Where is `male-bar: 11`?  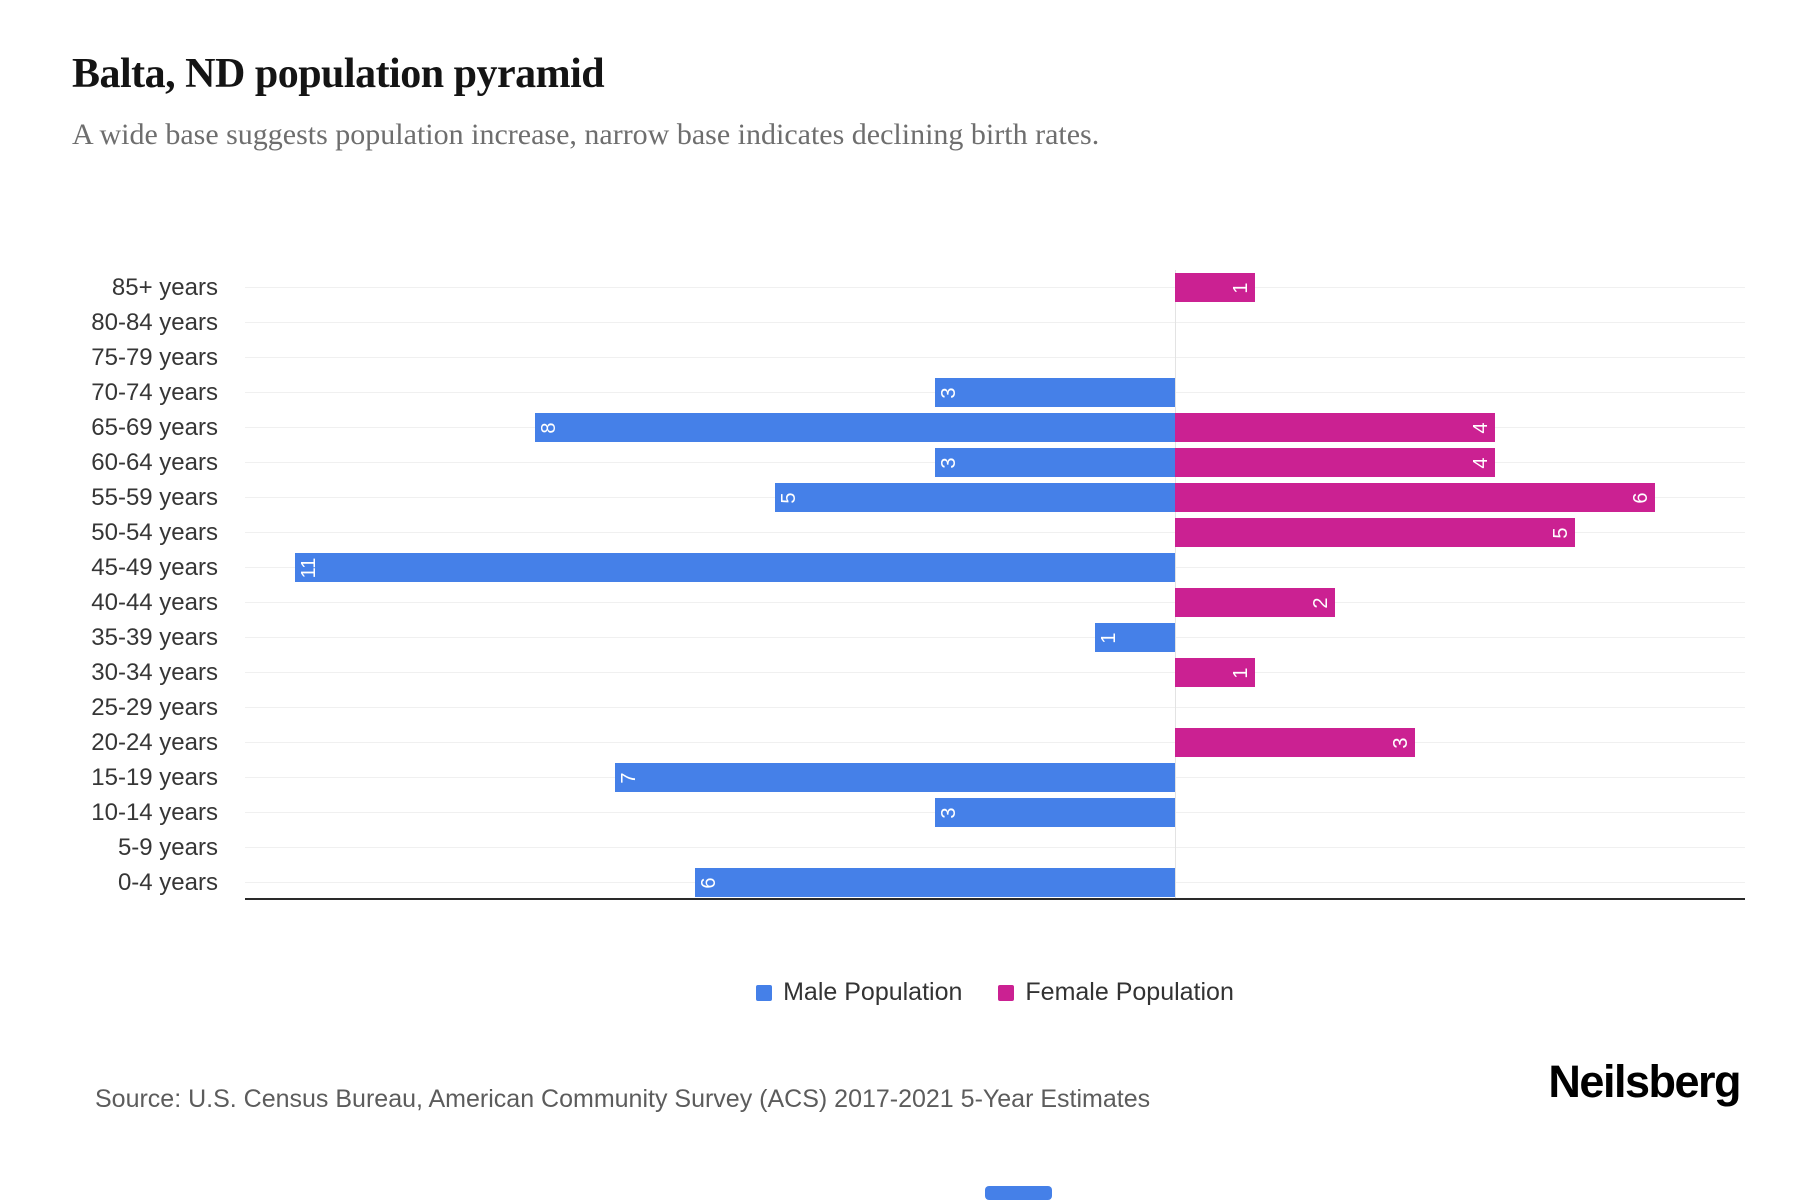 male-bar: 11 is located at coordinates (735, 567).